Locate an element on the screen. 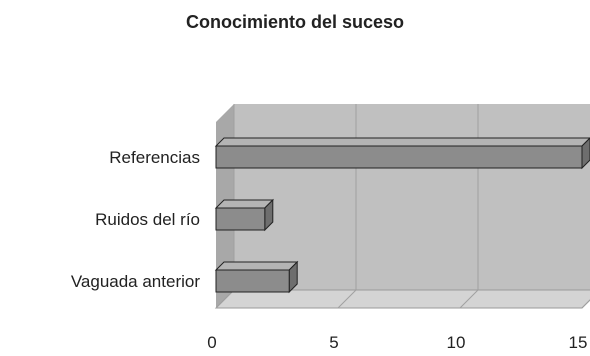 This screenshot has width=590, height=356. category-label-0: Referencias is located at coordinates (154, 157).